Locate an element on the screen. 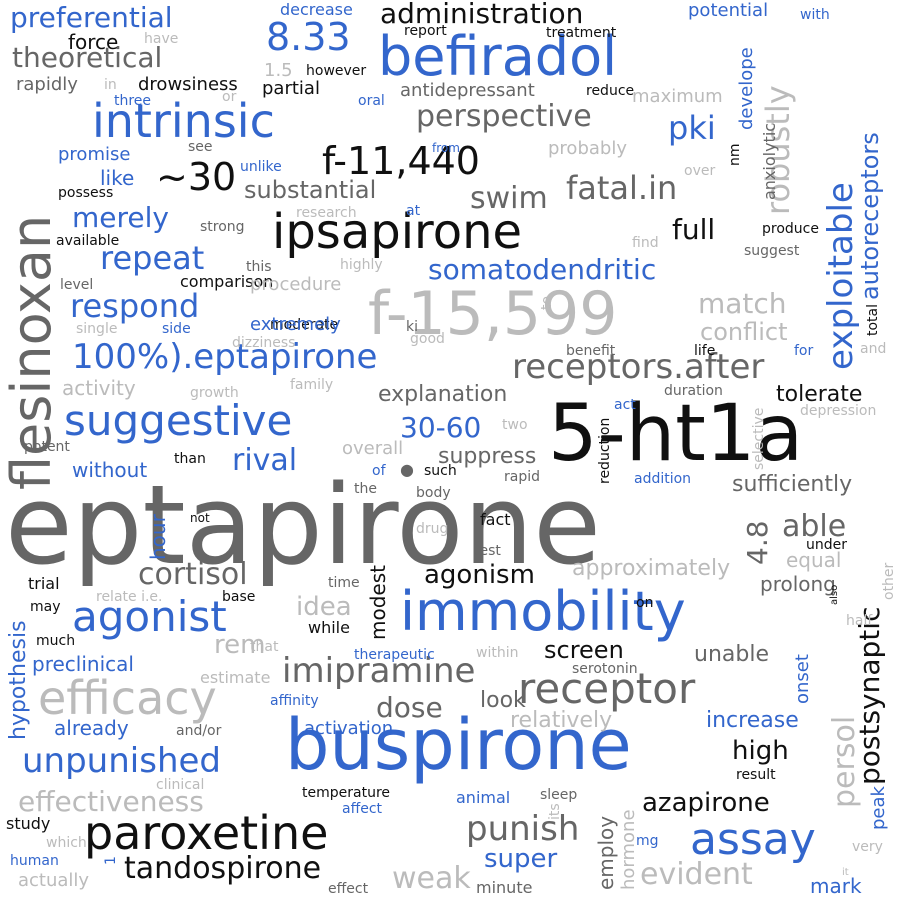 This screenshot has width=900, height=900. cloud-word: decrease is located at coordinates (316, 9).